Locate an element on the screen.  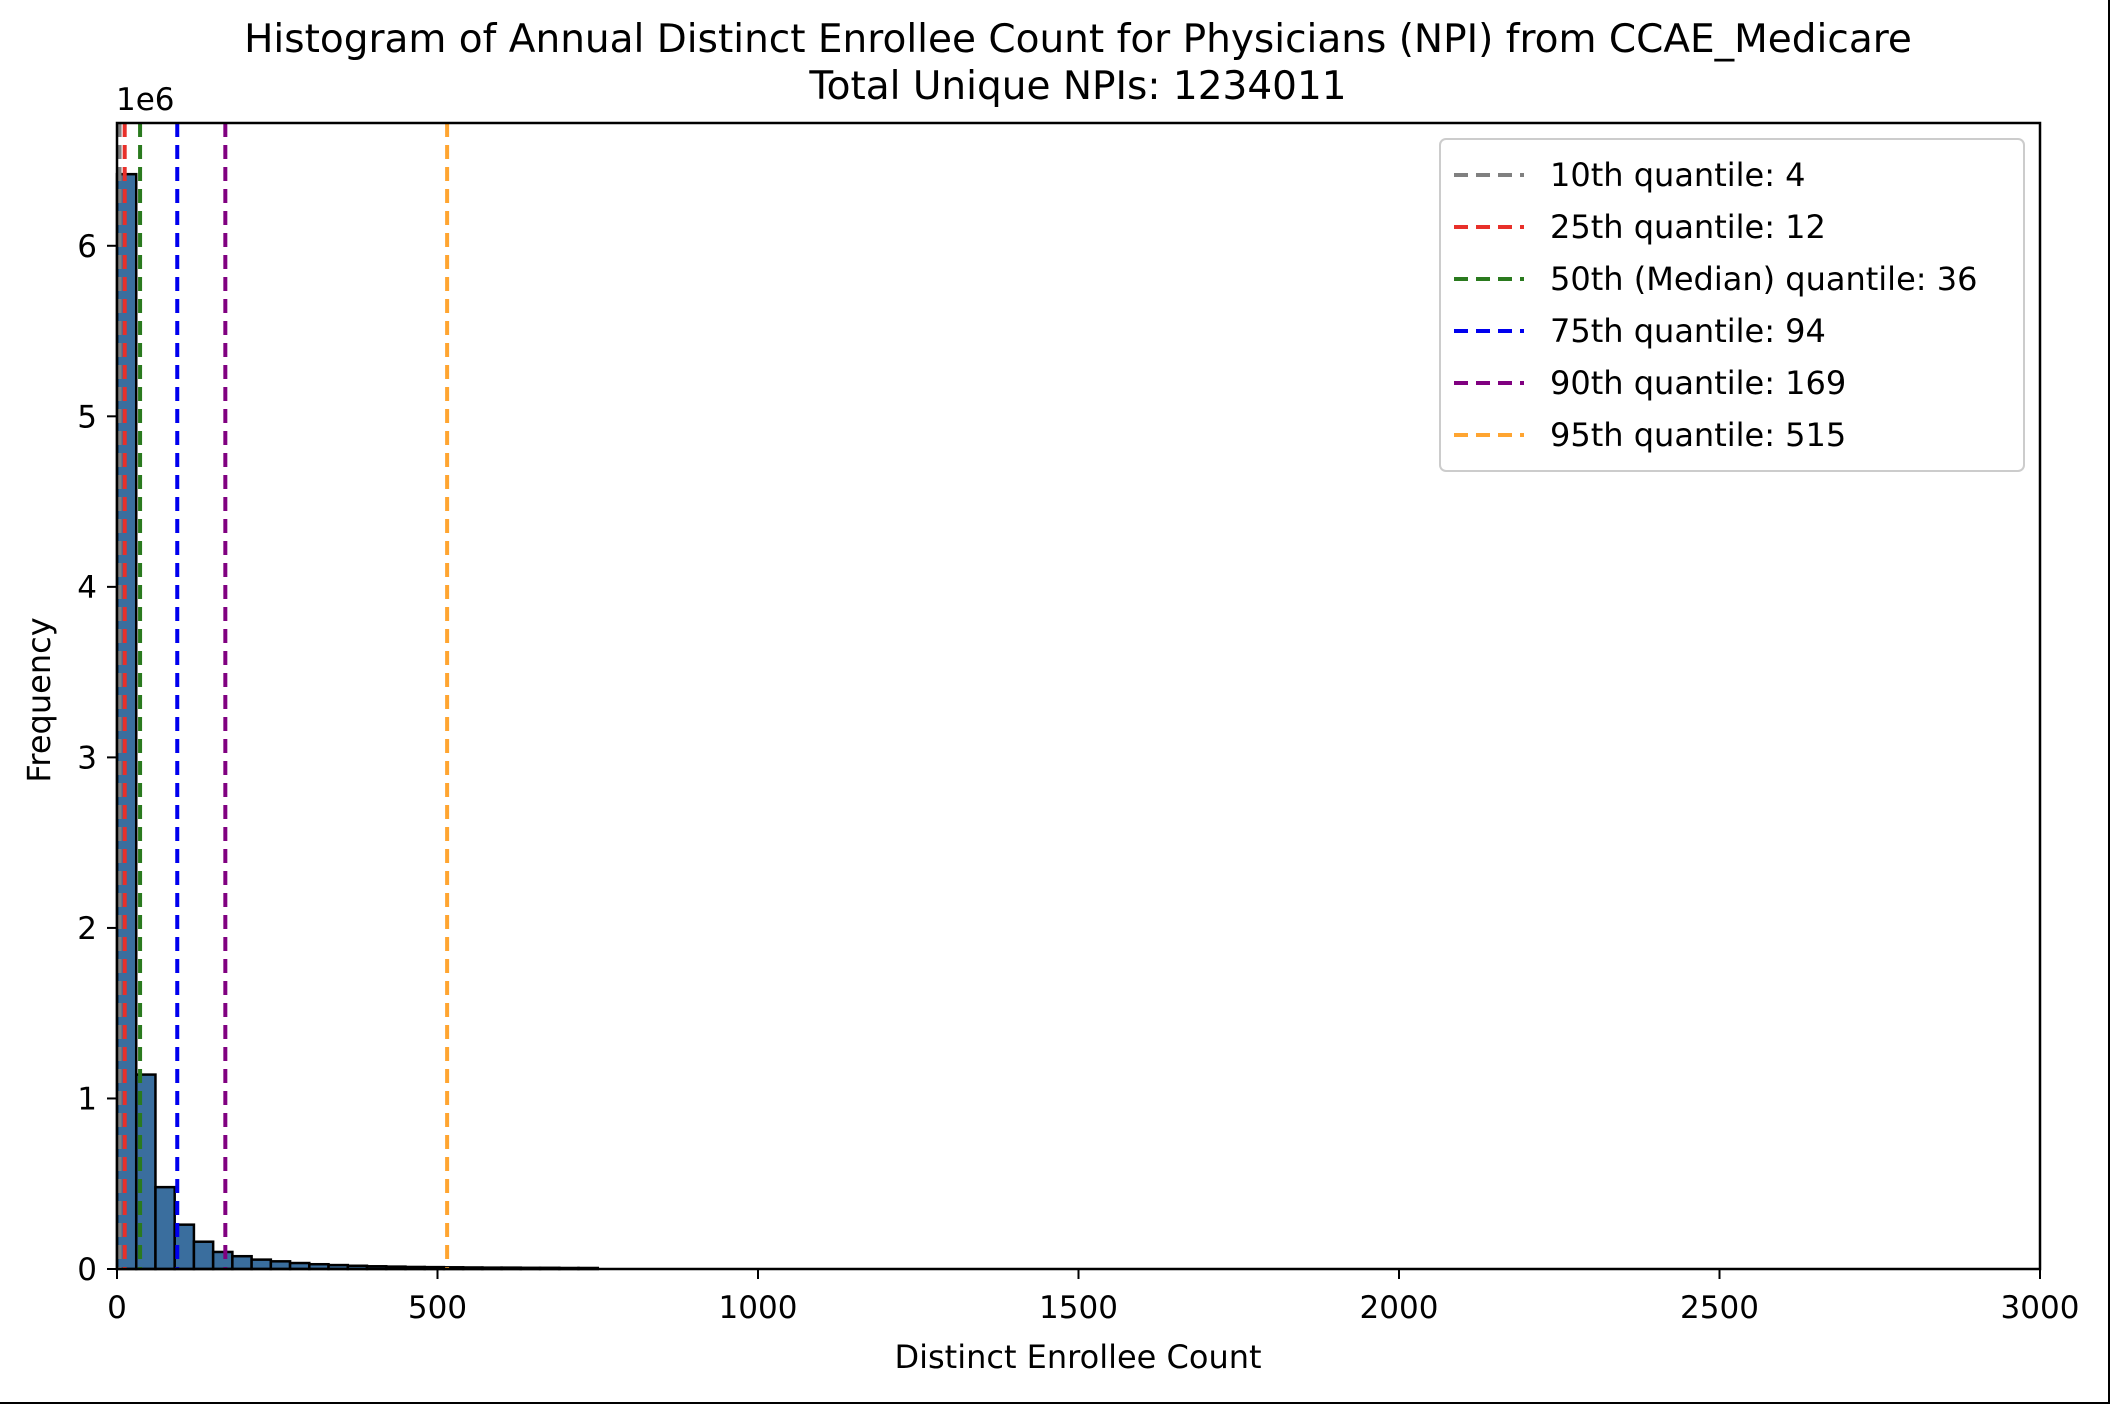
y-axis-label: Frequency is located at coordinates (39, 699).